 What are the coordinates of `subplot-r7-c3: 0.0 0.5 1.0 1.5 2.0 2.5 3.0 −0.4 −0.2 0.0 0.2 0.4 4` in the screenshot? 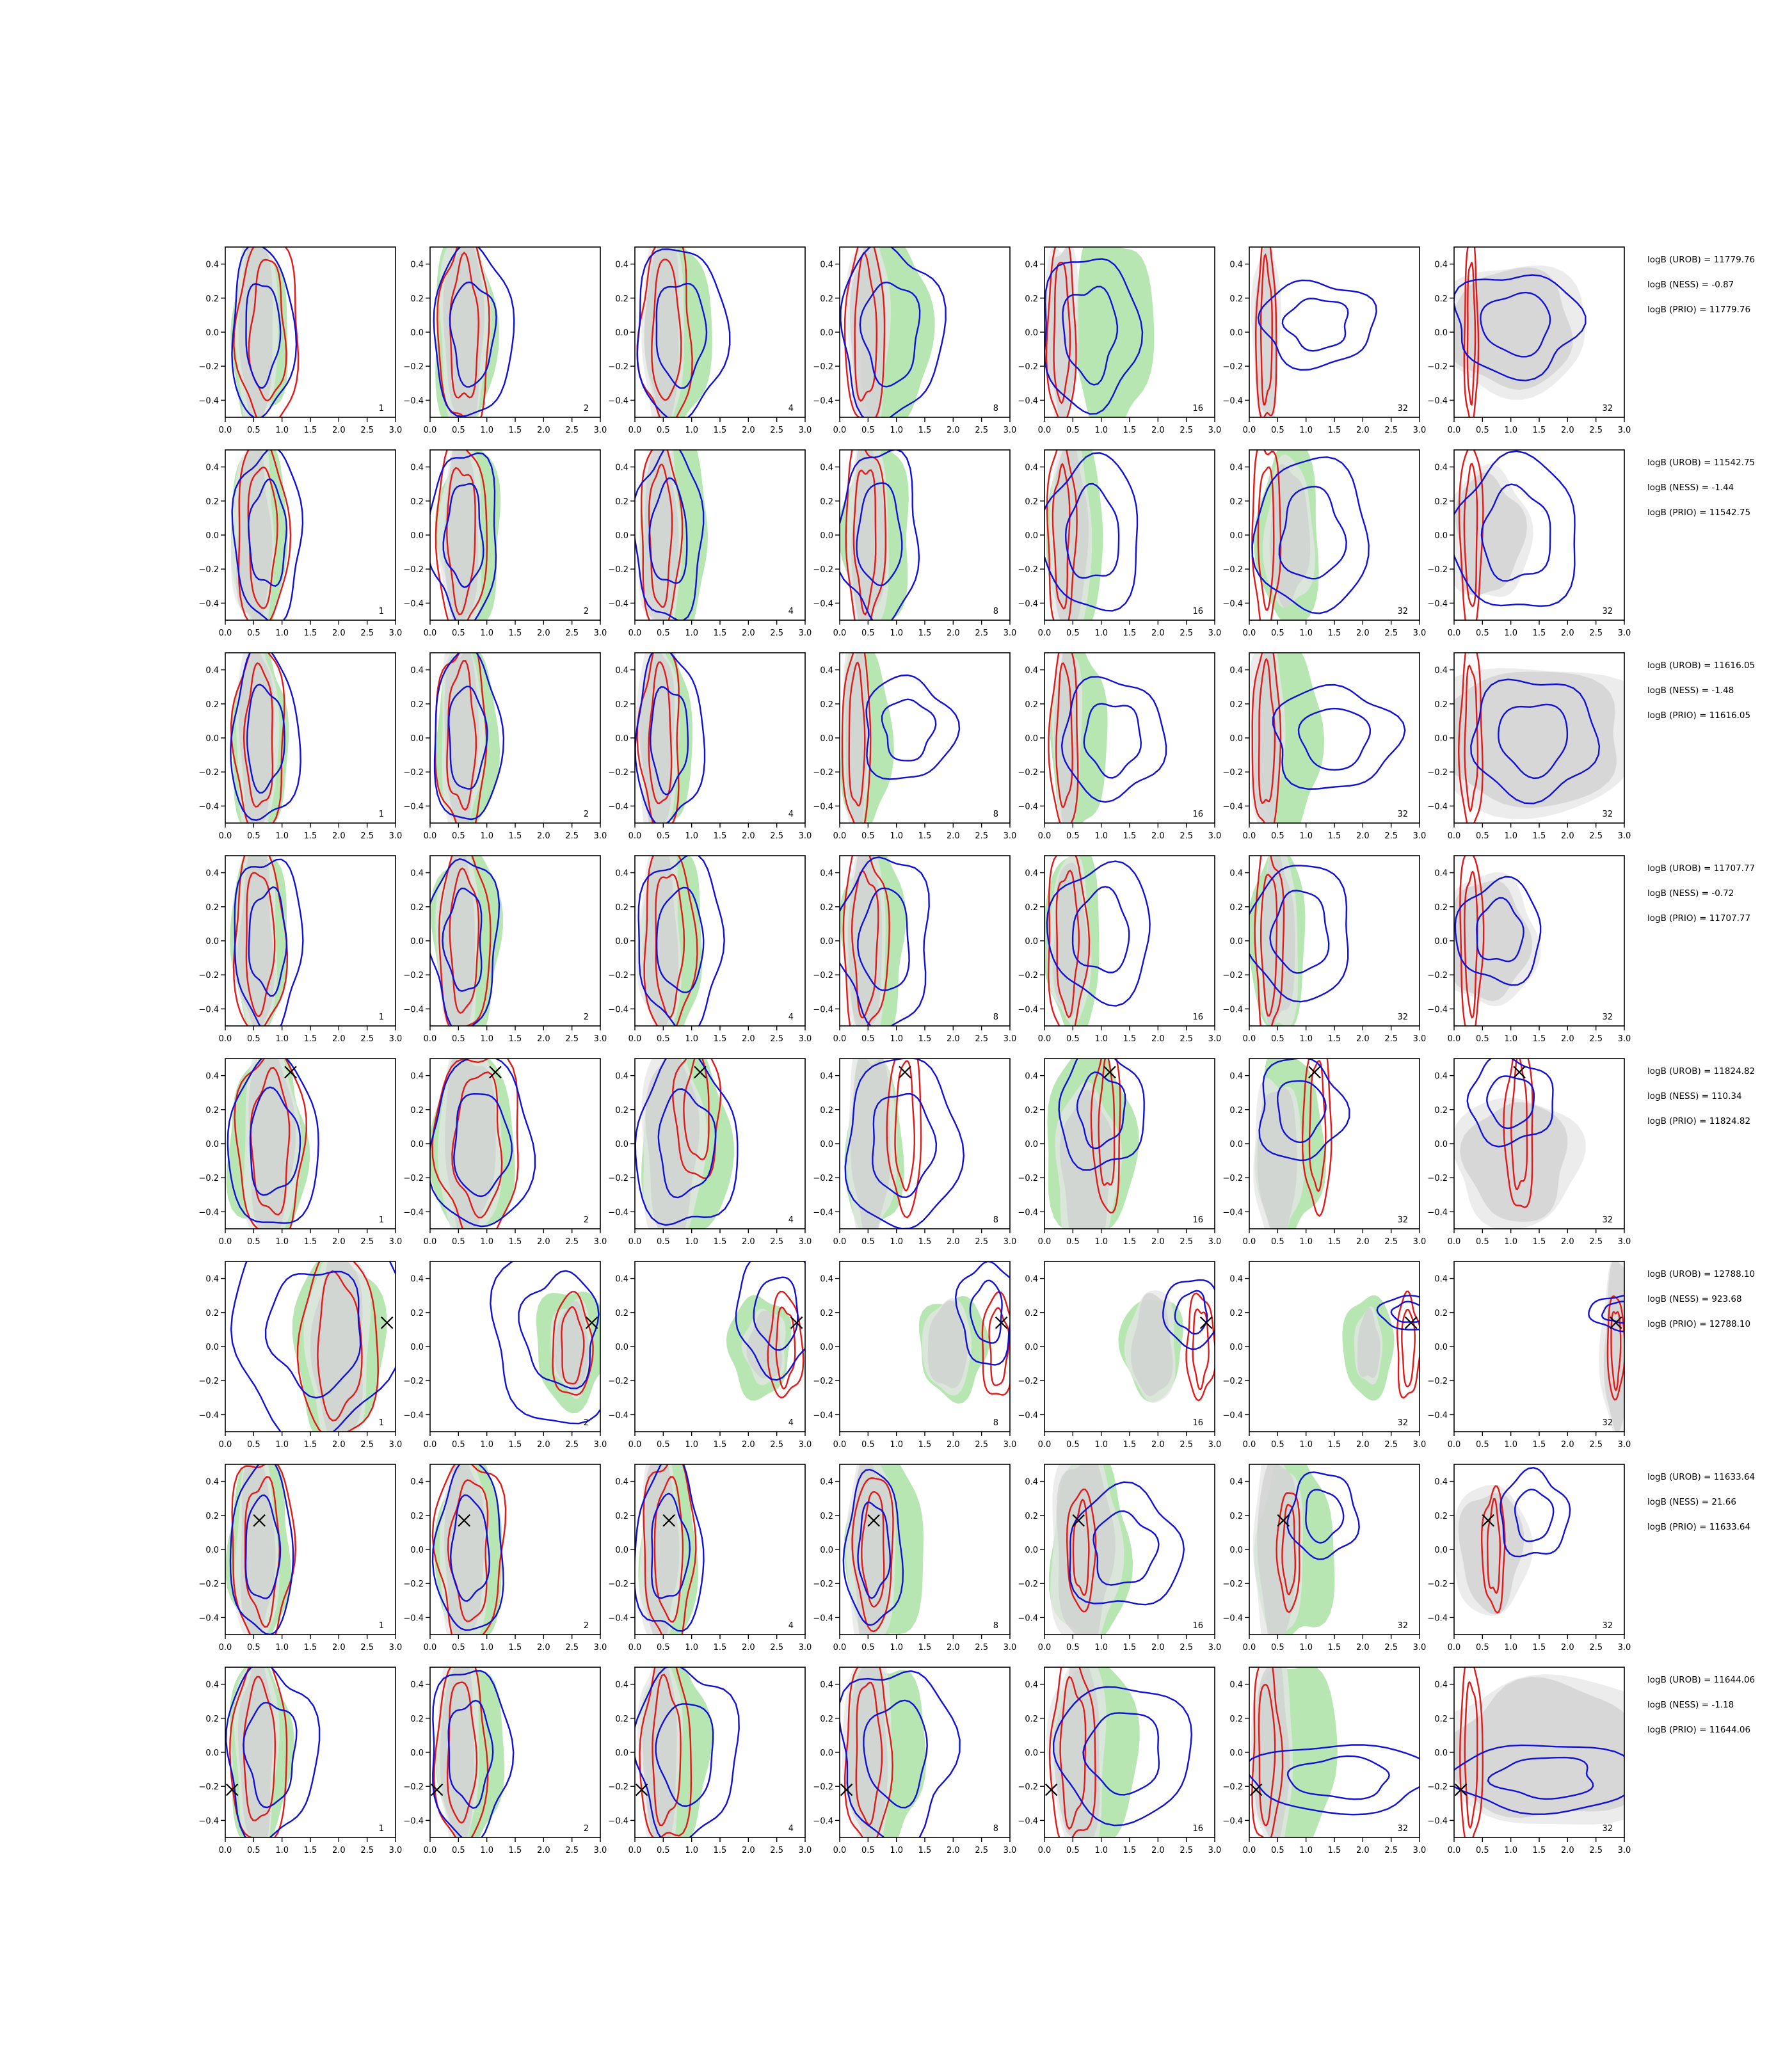 It's located at (710, 1558).